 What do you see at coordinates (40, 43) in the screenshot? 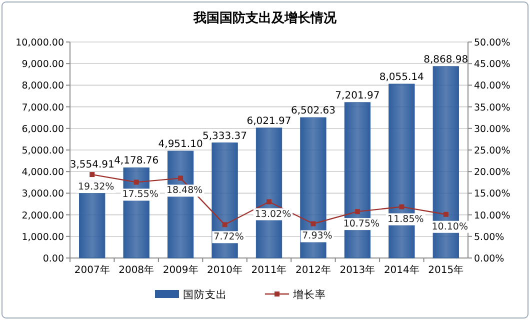
I see `y-tick-label: 10,000.00` at bounding box center [40, 43].